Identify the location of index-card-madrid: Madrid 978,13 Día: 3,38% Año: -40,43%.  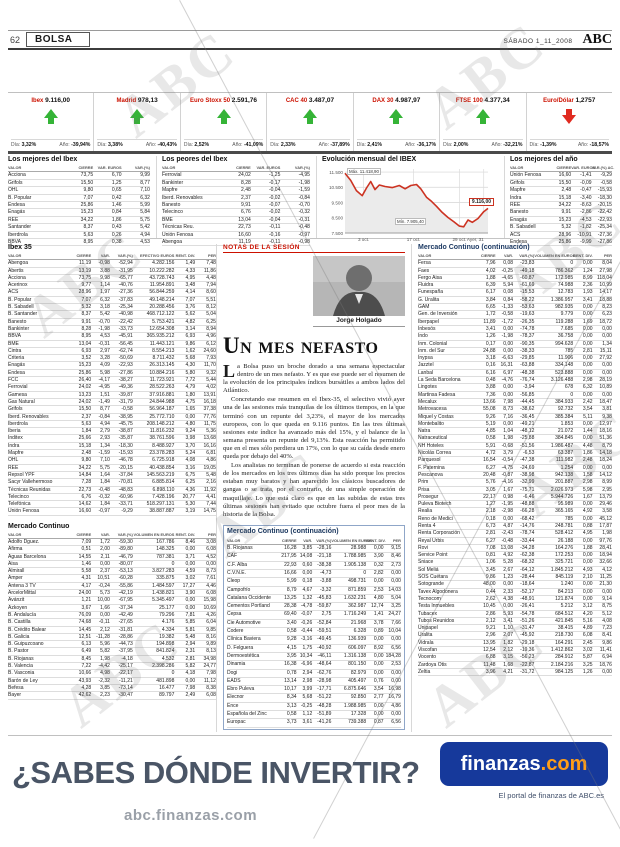
(137, 122).